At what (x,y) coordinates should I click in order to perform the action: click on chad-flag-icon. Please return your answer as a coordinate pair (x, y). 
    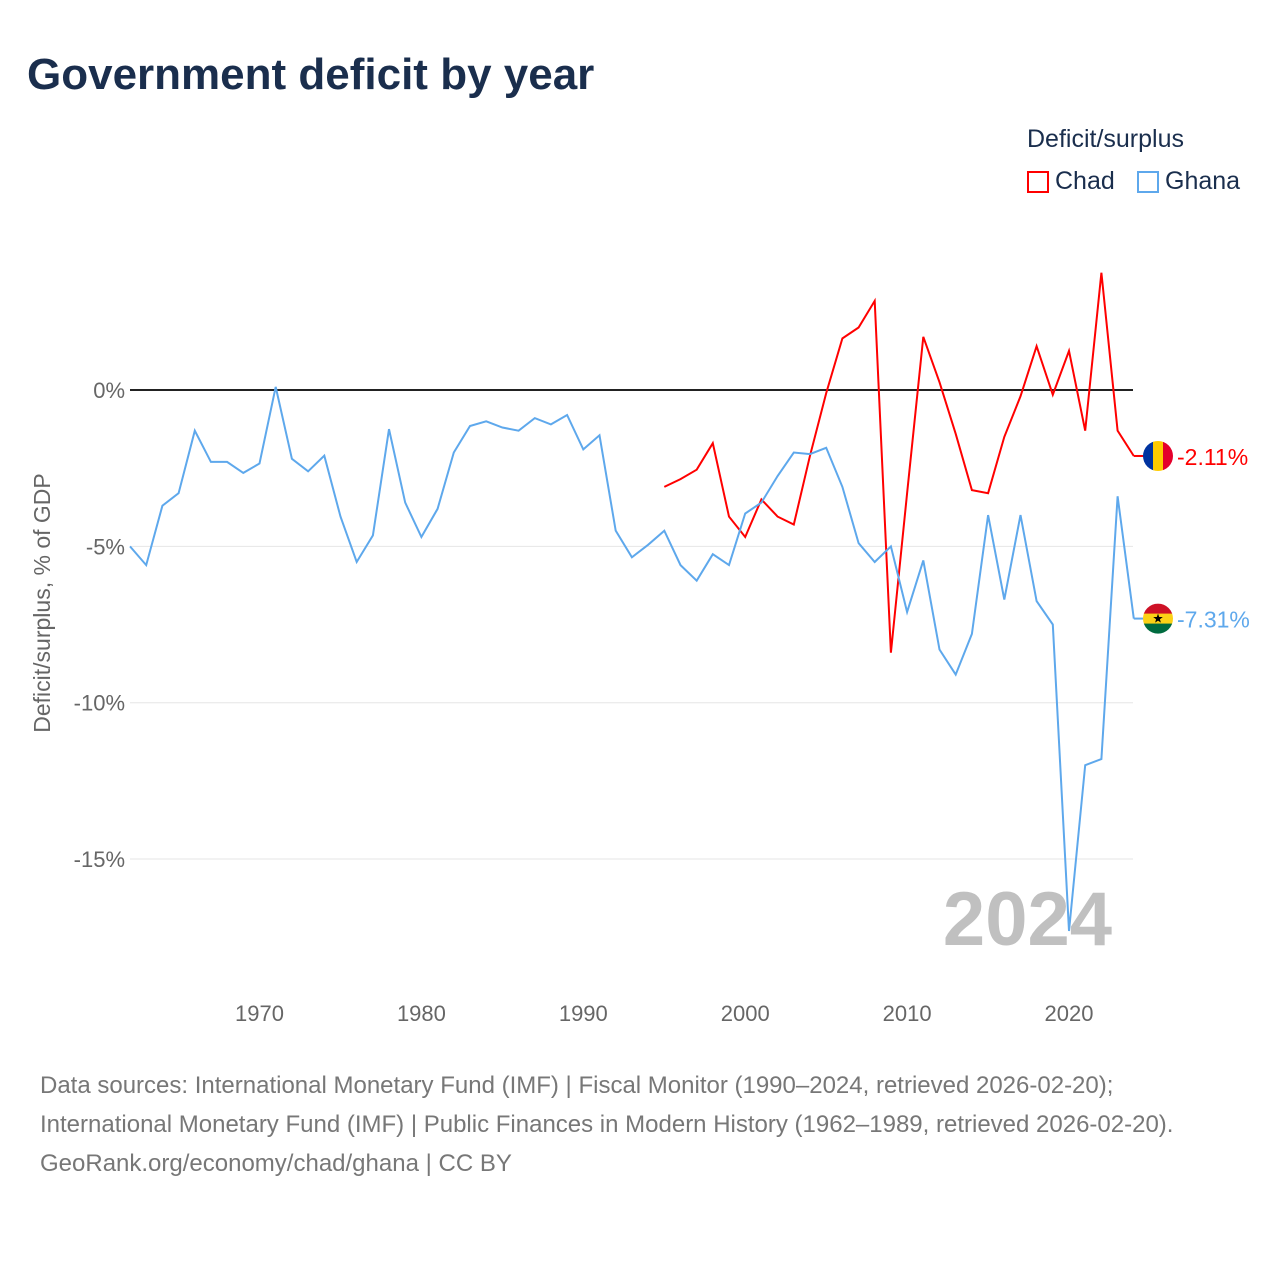
    Looking at the image, I should click on (1158, 455).